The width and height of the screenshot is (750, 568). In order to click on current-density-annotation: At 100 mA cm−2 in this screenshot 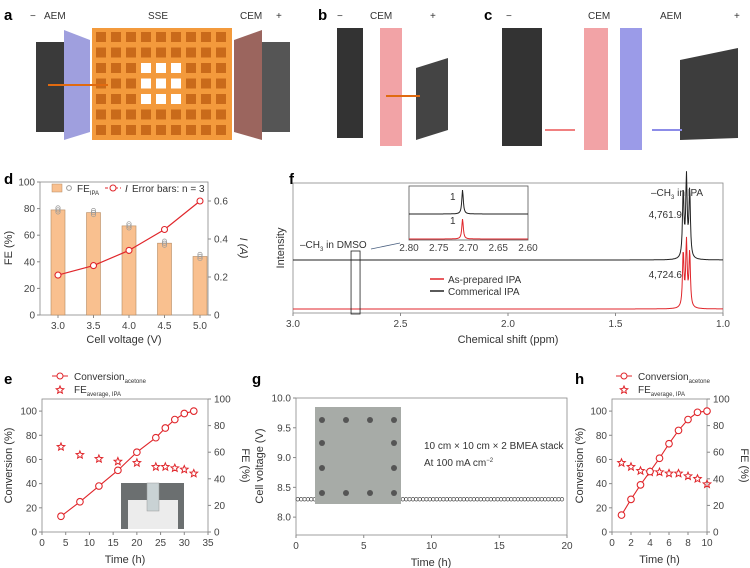, I will do `click(459, 463)`.